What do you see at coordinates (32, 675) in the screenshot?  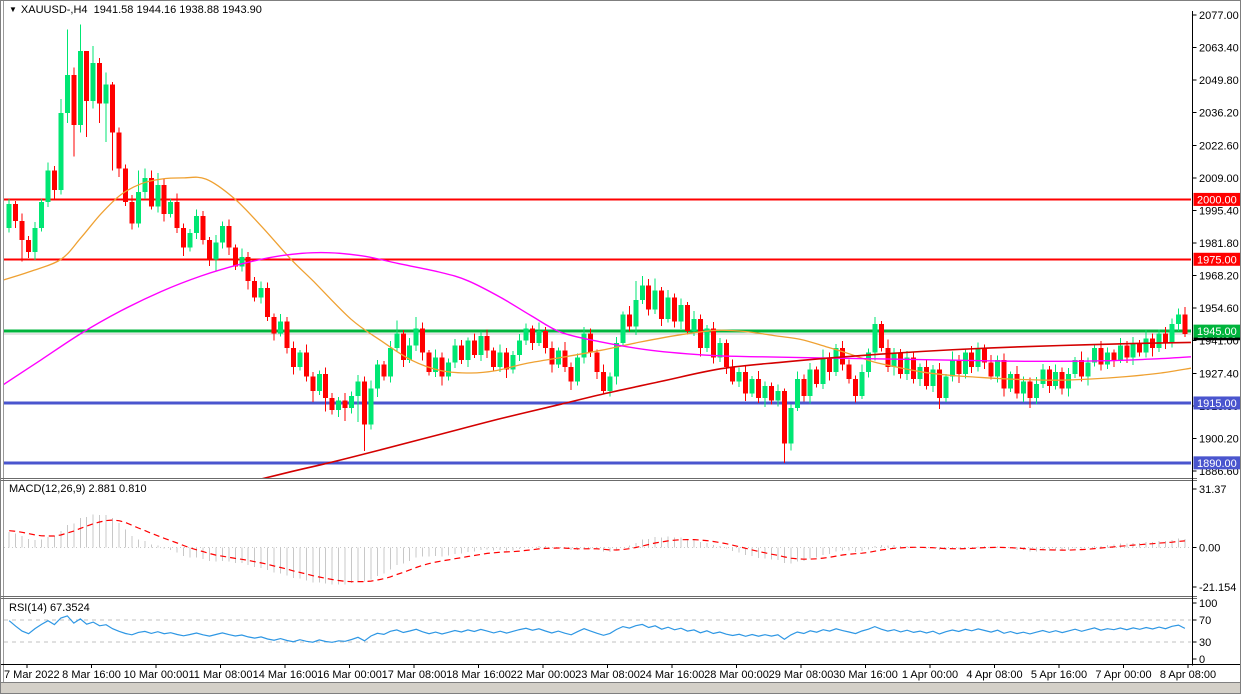 I see `time-axis-label: 7 Mar 2022` at bounding box center [32, 675].